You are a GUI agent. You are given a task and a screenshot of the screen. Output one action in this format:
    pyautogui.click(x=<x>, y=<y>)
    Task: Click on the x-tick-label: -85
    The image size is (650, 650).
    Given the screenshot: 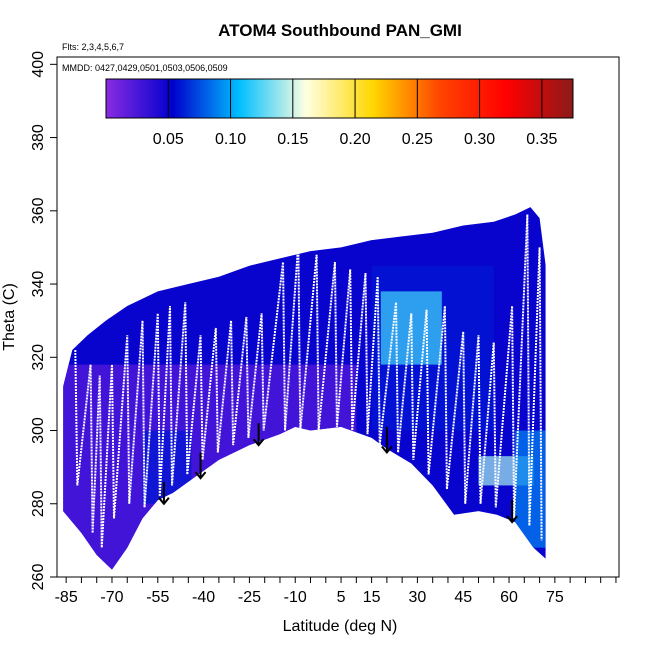 What is the action you would take?
    pyautogui.click(x=66, y=597)
    